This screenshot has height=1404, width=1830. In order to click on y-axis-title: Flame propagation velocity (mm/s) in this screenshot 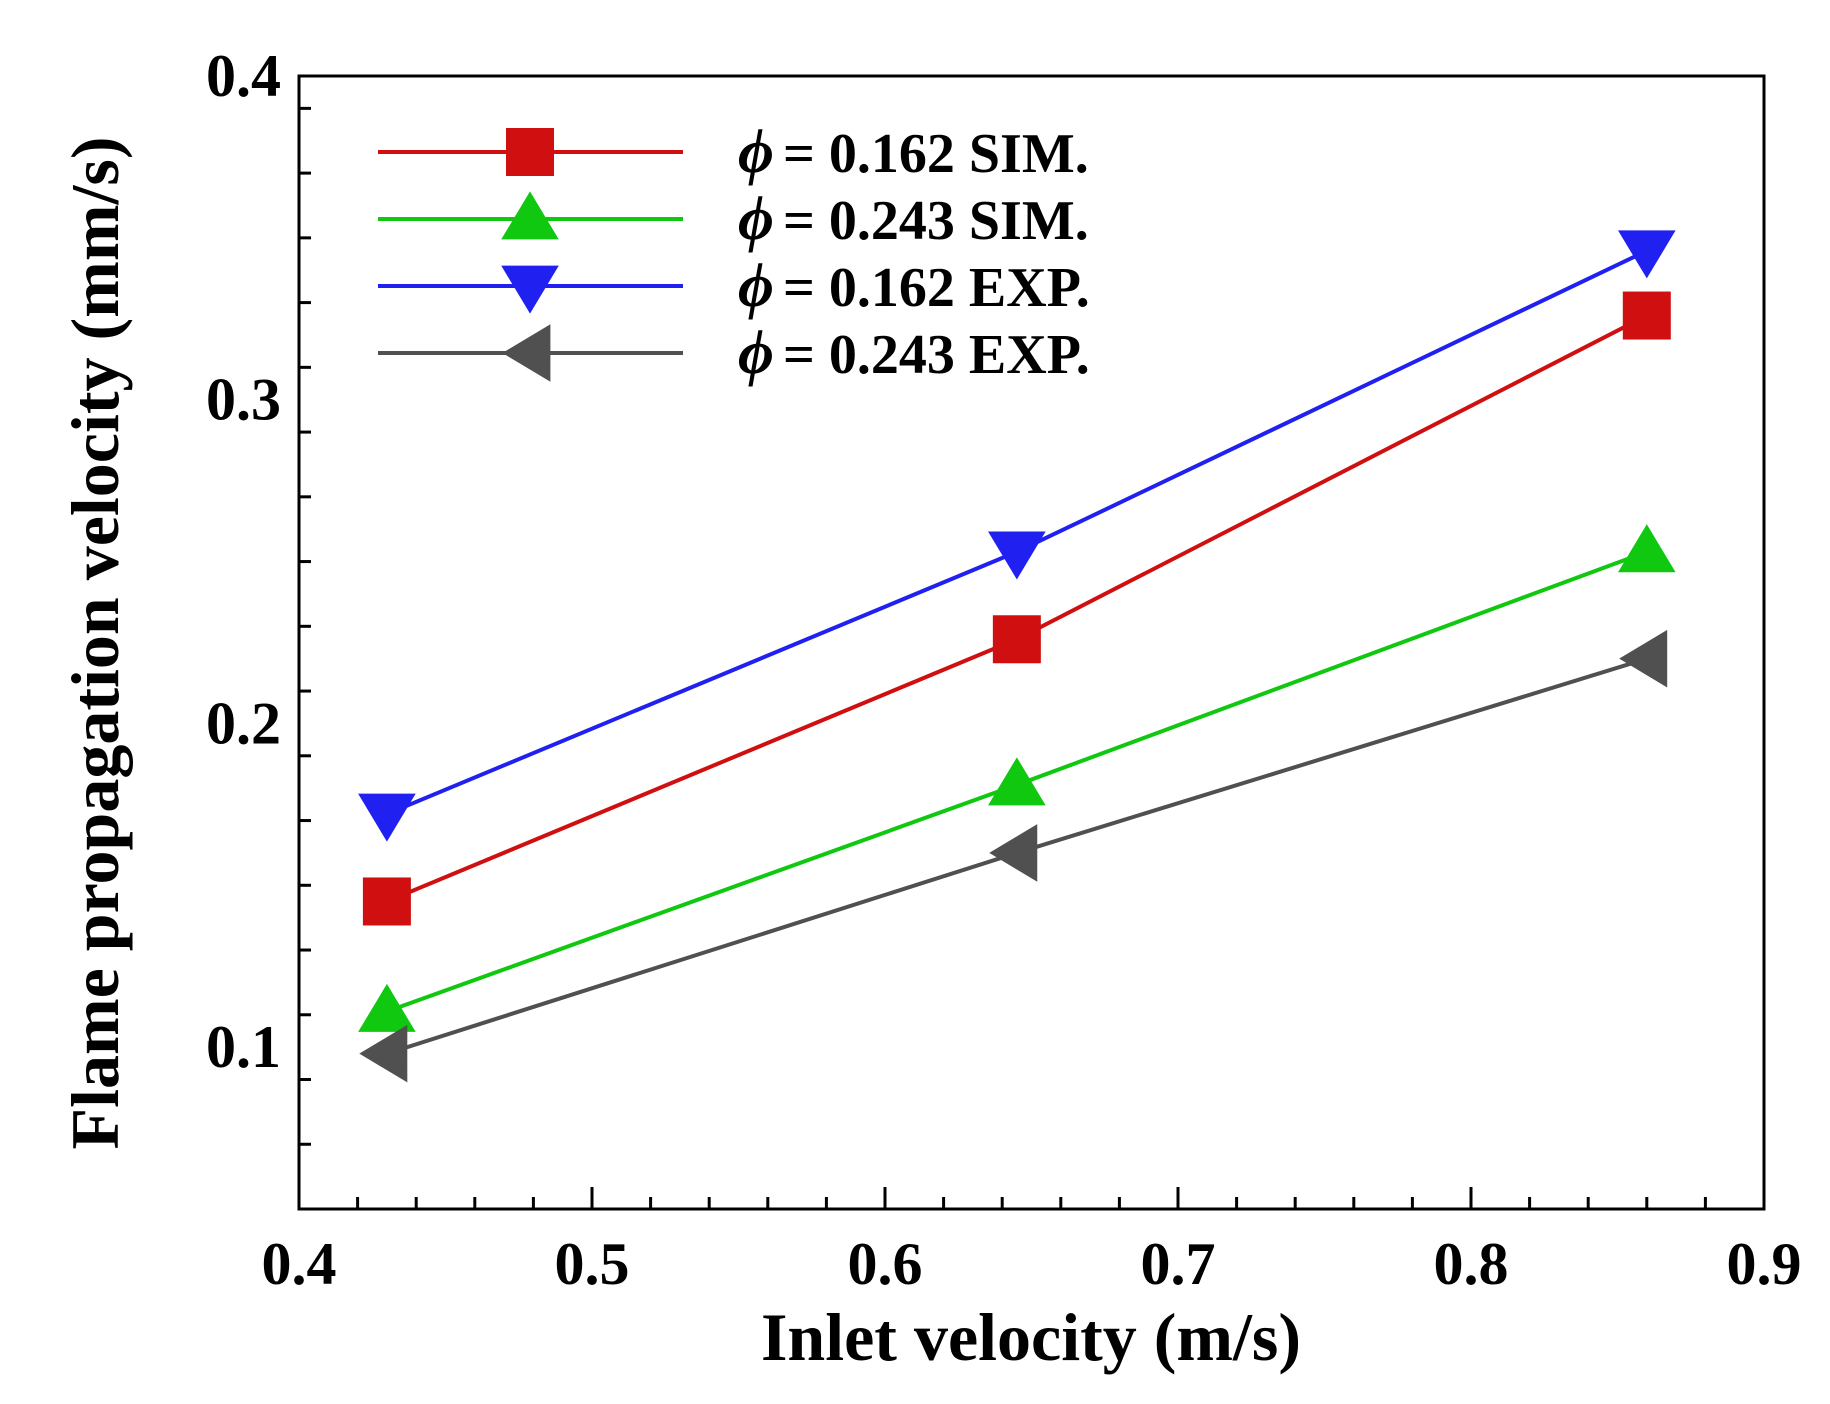, I will do `click(95, 643)`.